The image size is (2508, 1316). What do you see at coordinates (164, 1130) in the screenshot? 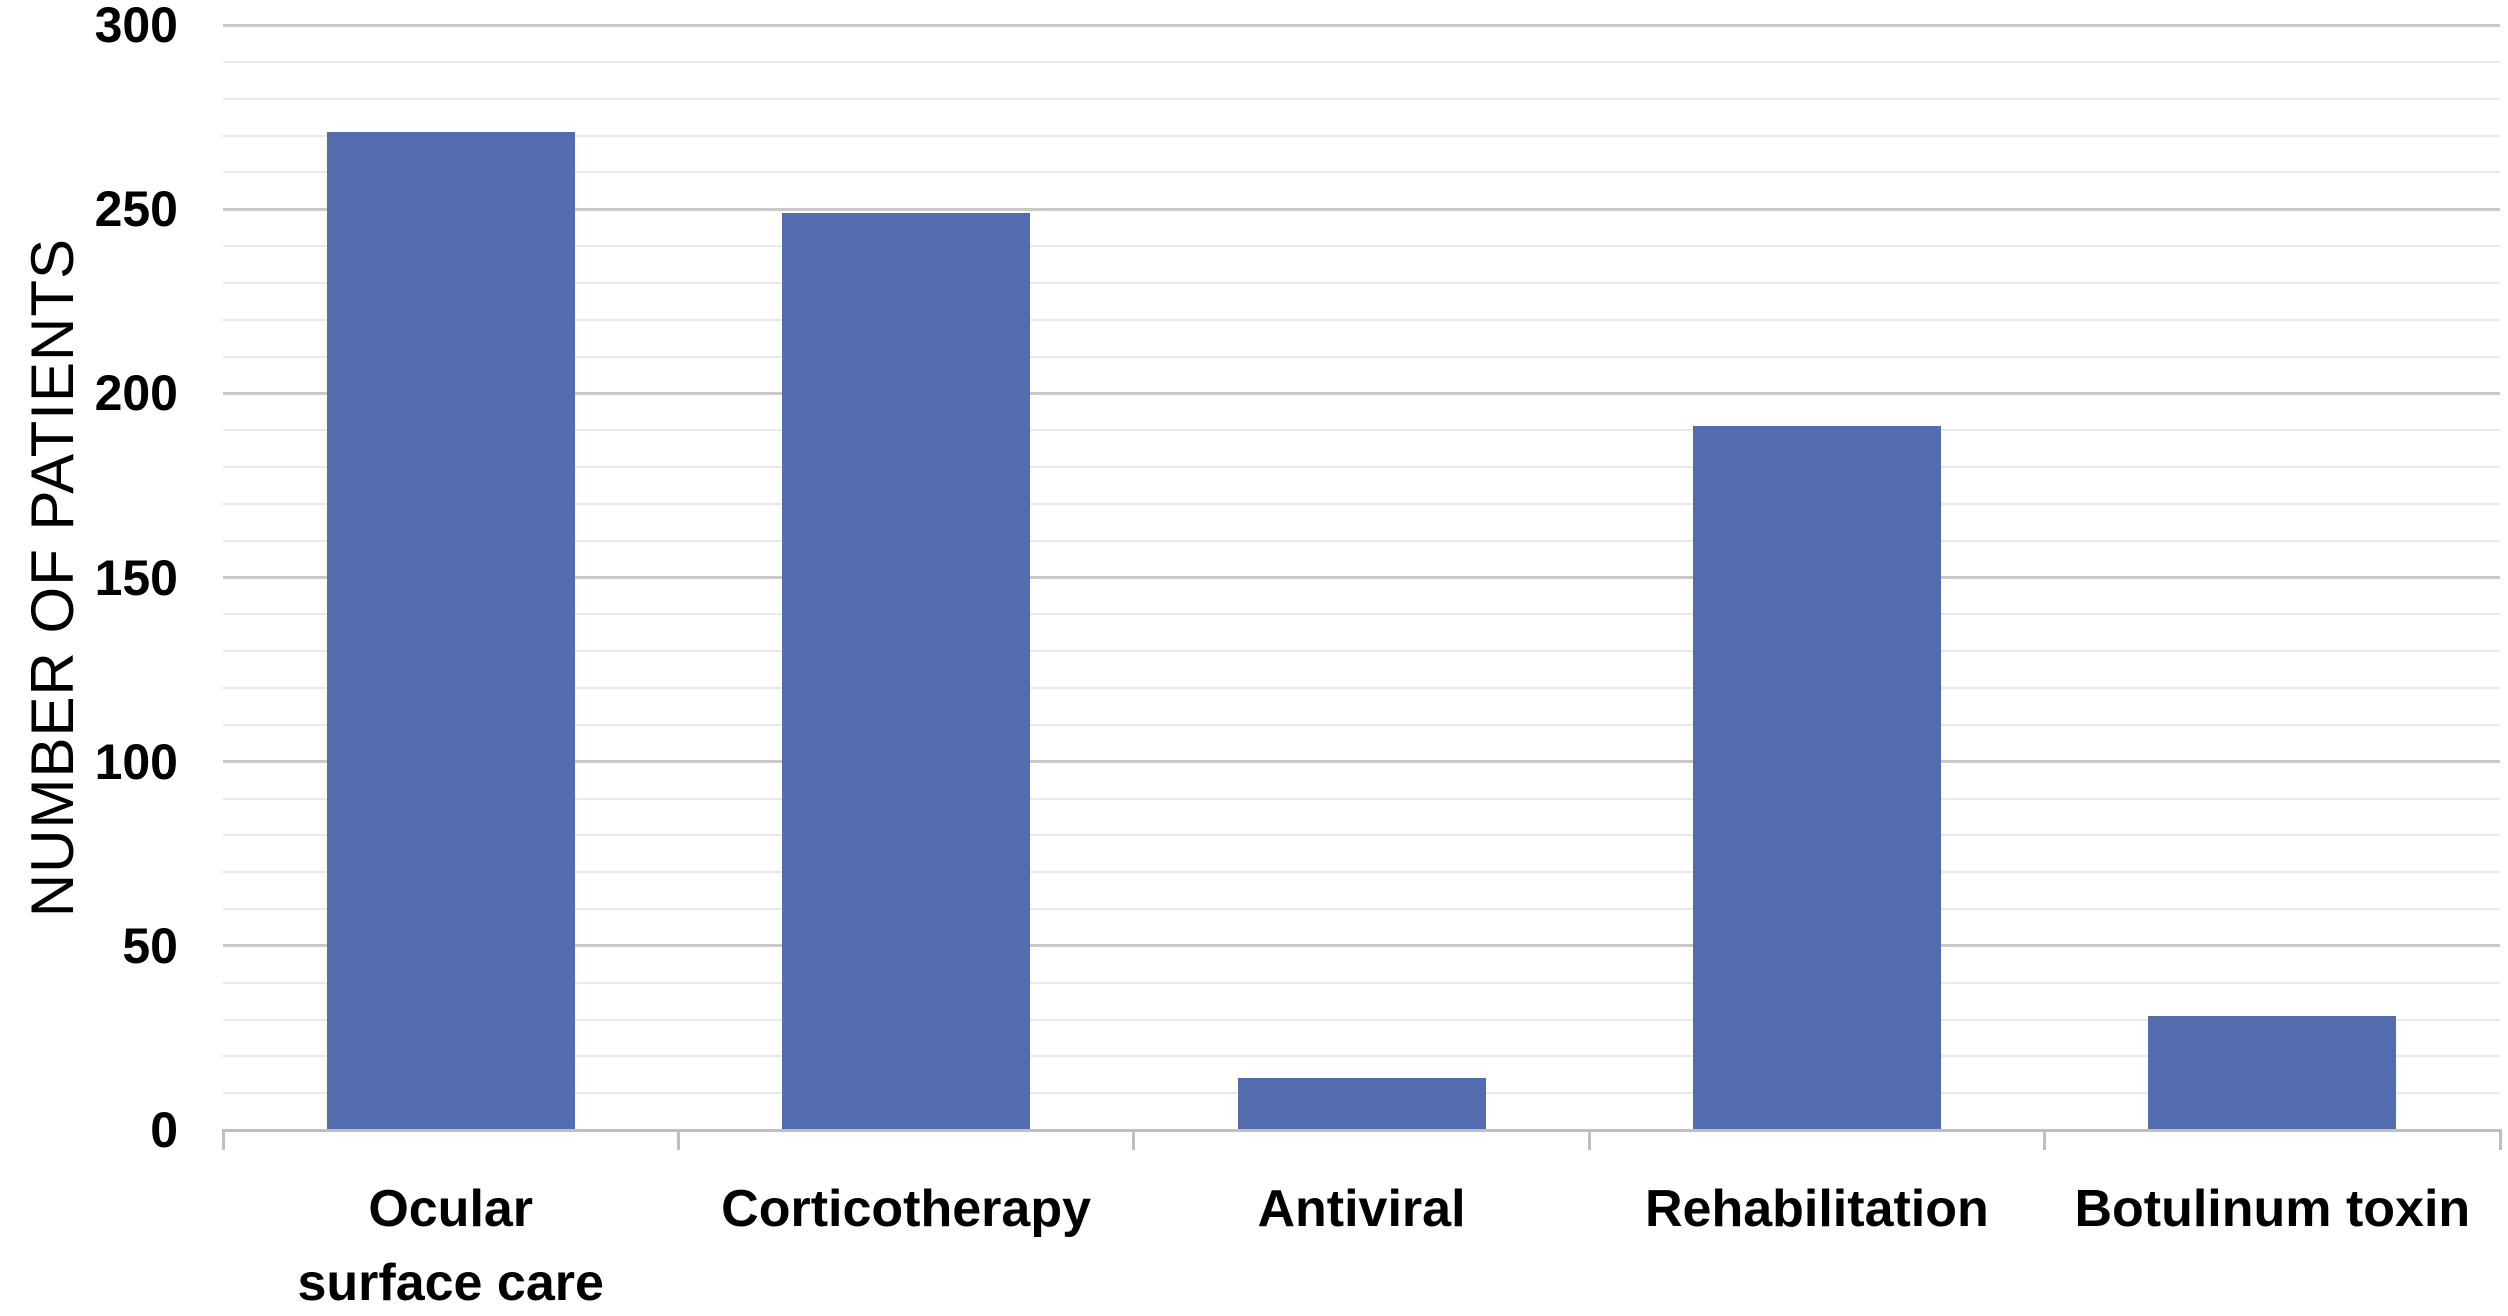
I see `y-tick-label-0: 0` at bounding box center [164, 1130].